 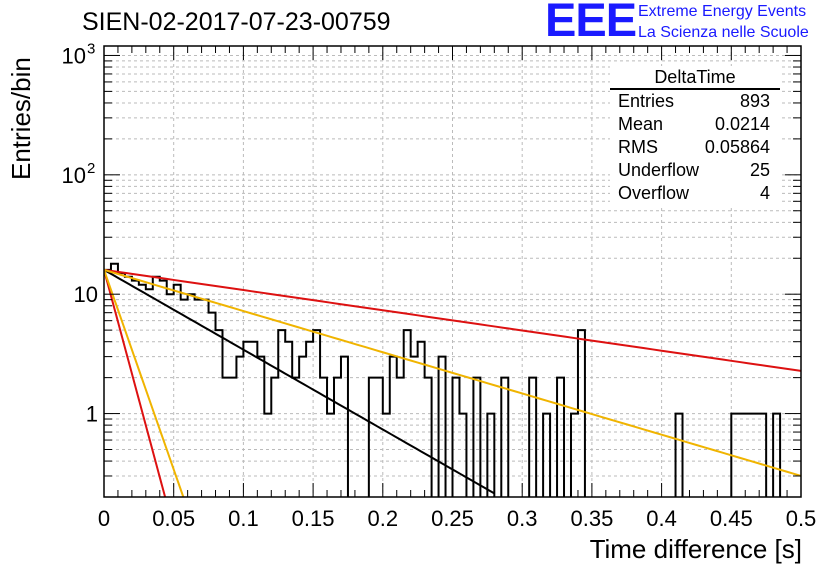 I want to click on x-tick-label: 0.25, so click(x=452, y=518).